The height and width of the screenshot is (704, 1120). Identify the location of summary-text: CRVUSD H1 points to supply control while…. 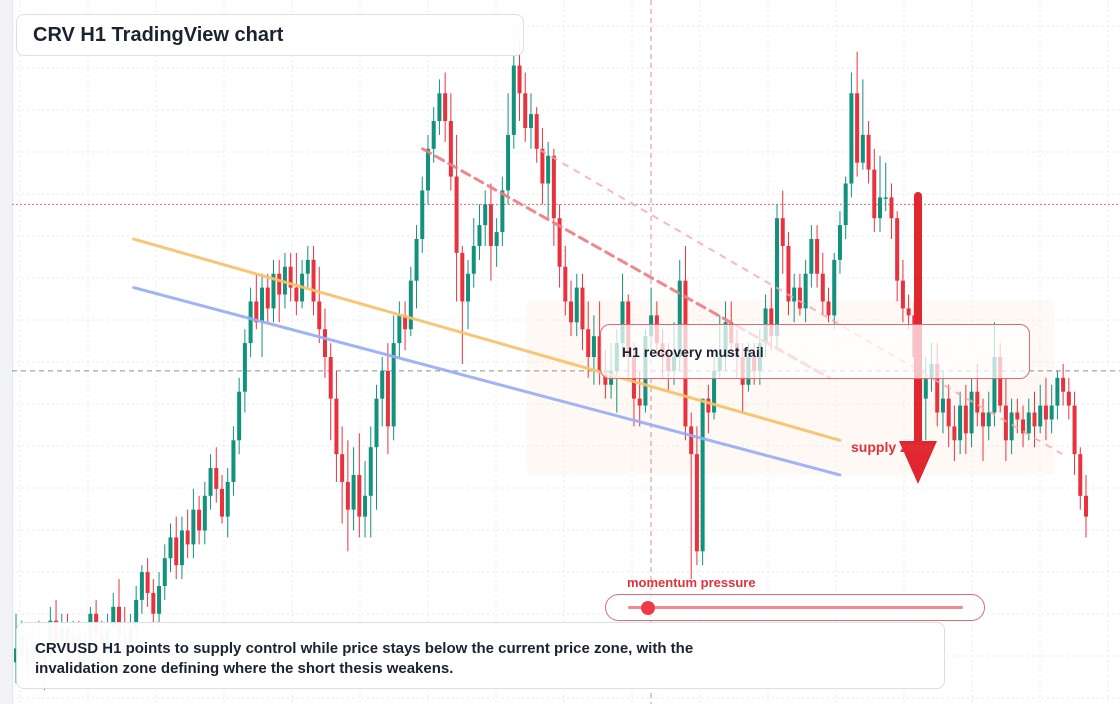
(364, 658).